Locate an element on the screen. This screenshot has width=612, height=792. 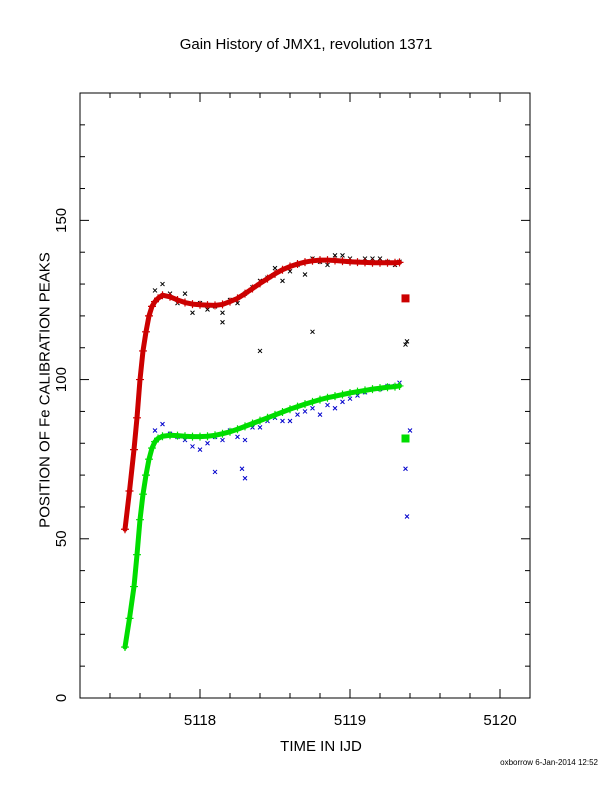
chart-title: Gain History of JMX1, revolution 1371 is located at coordinates (306, 44).